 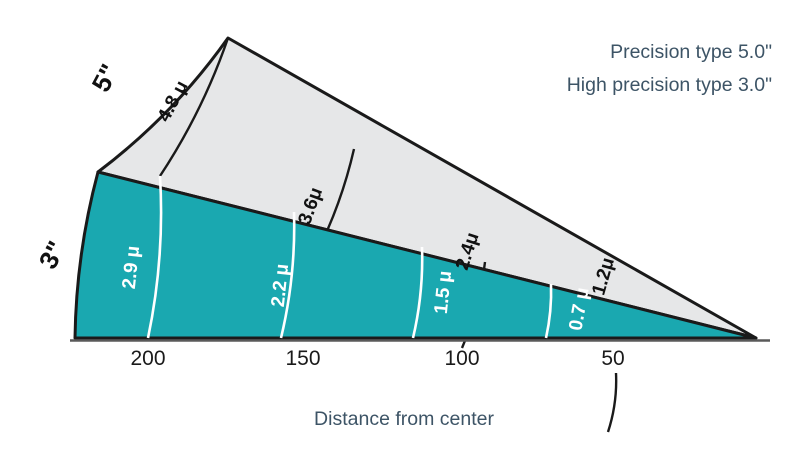 I want to click on x-tick-label-200: 200, so click(x=147, y=358).